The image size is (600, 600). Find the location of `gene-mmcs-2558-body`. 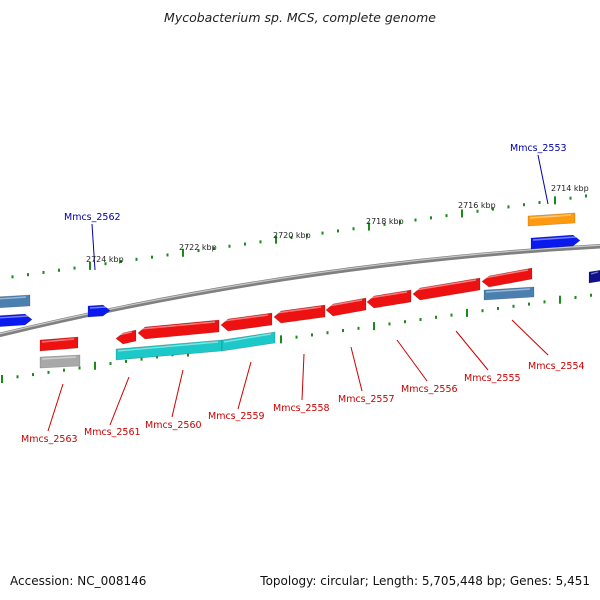

gene-mmcs-2558-body is located at coordinates (299, 314).